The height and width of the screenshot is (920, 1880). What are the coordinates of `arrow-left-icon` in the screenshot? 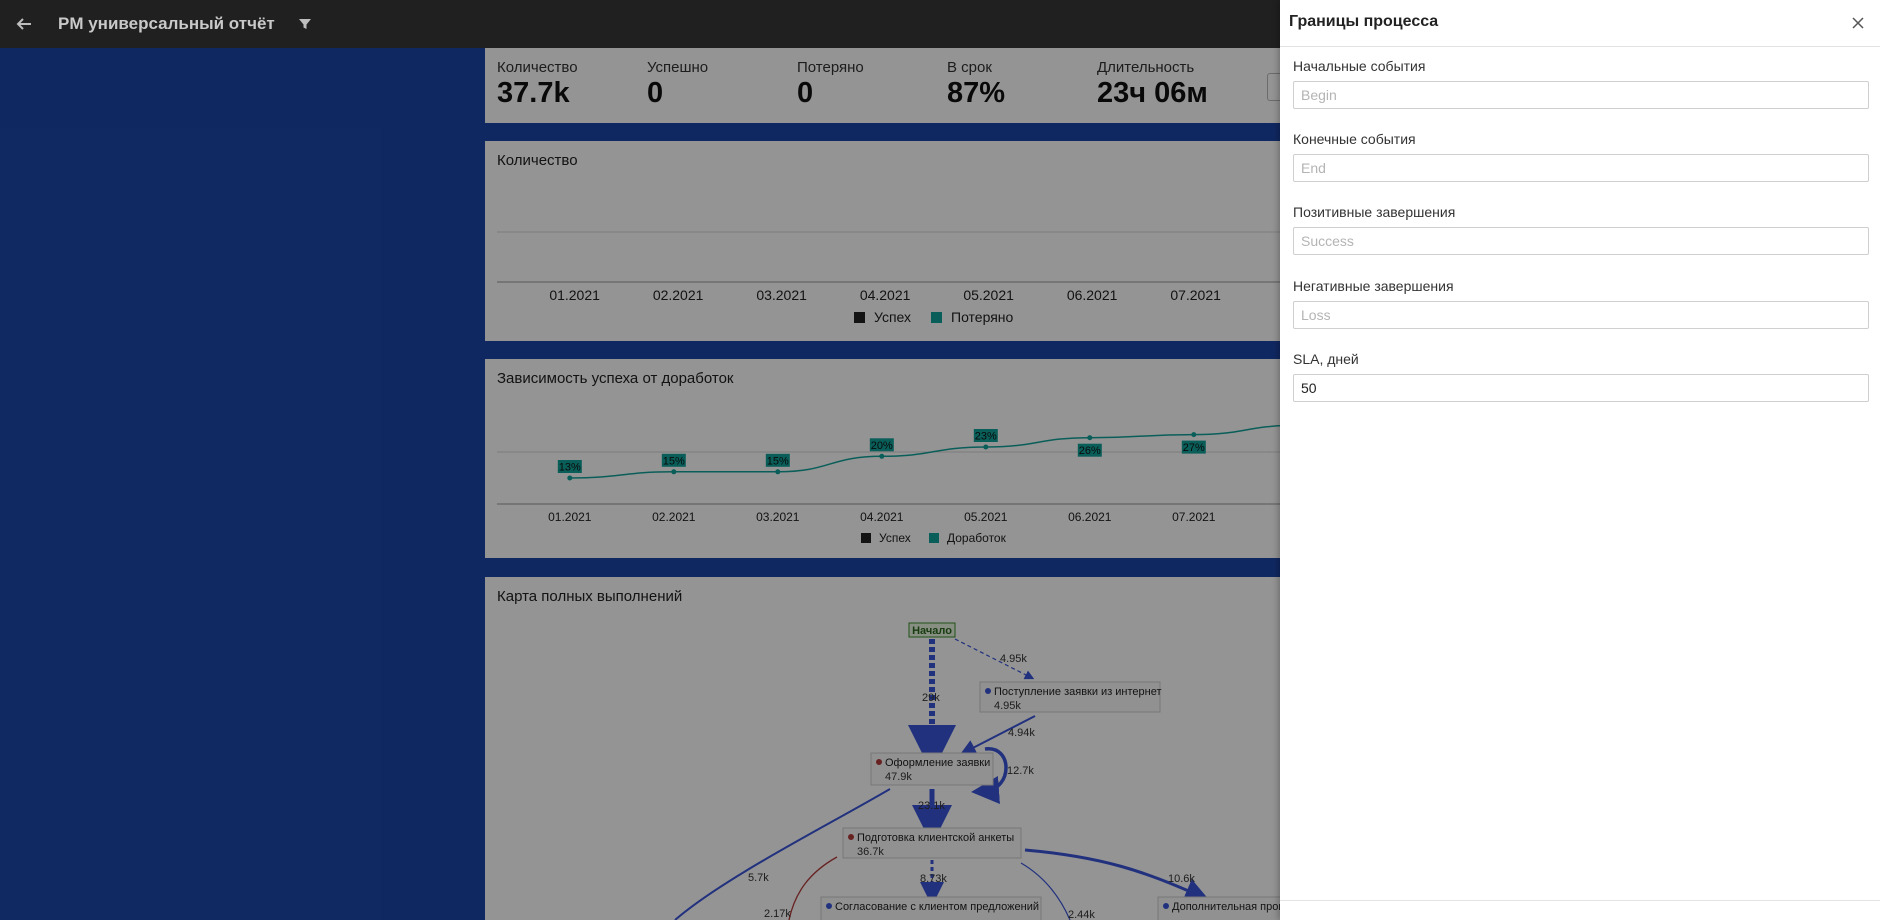 It's located at (23, 24).